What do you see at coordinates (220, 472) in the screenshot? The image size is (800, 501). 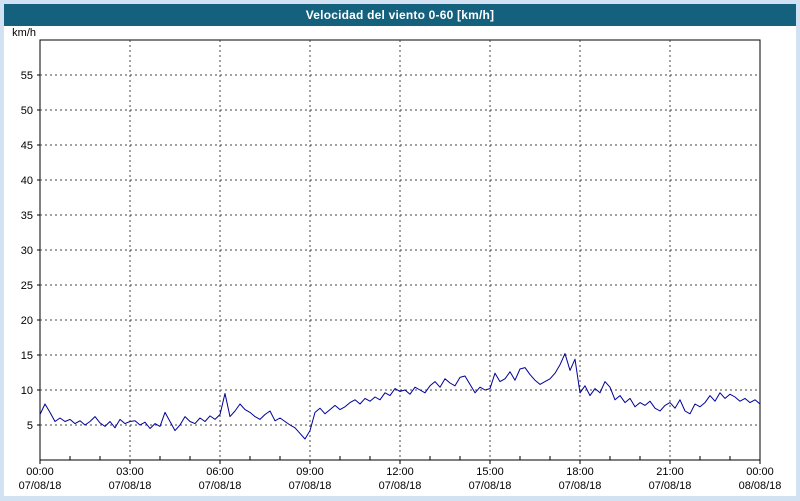 I see `x-tick-time-label: 06:00` at bounding box center [220, 472].